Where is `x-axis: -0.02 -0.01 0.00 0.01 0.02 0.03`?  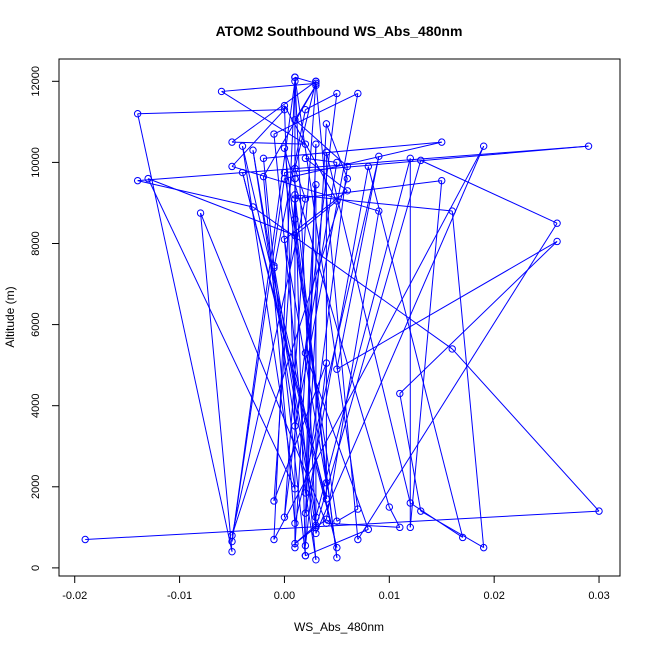
x-axis: -0.02 -0.01 0.00 0.01 0.02 0.03 is located at coordinates (336, 588).